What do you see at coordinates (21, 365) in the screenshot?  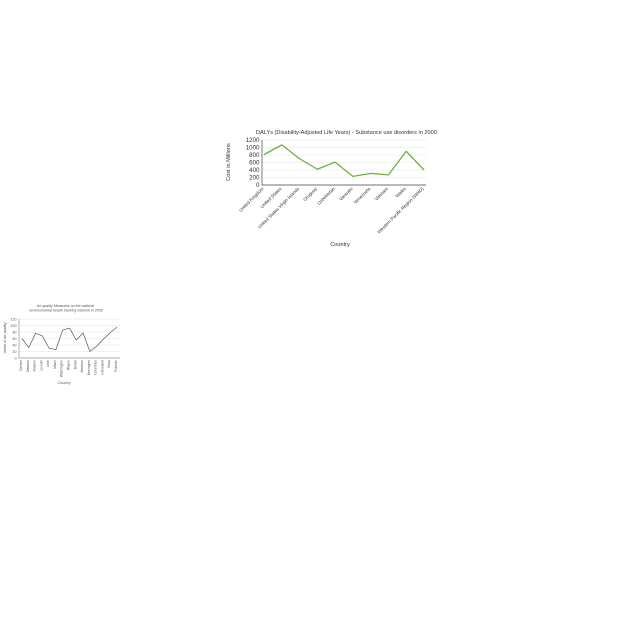 I see `x-tick-label: Denver` at bounding box center [21, 365].